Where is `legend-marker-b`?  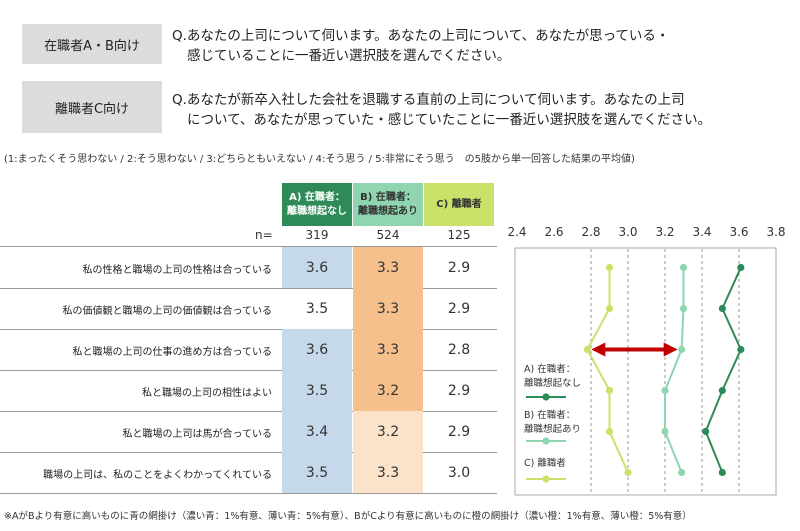 legend-marker-b is located at coordinates (546, 441).